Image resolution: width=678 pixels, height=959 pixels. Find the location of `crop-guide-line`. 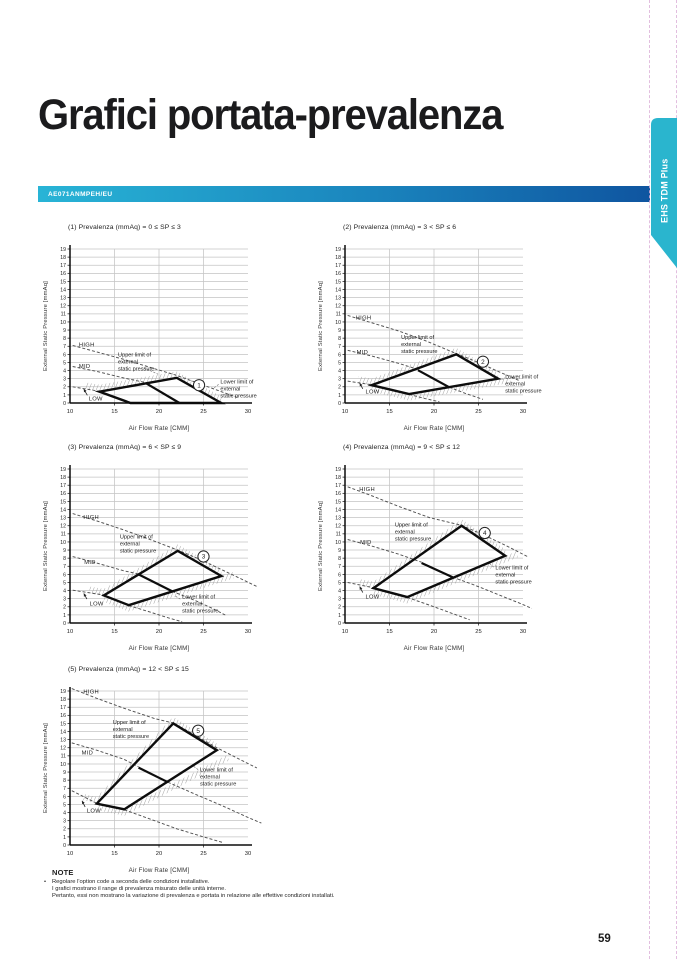

crop-guide-line is located at coordinates (676, 479).